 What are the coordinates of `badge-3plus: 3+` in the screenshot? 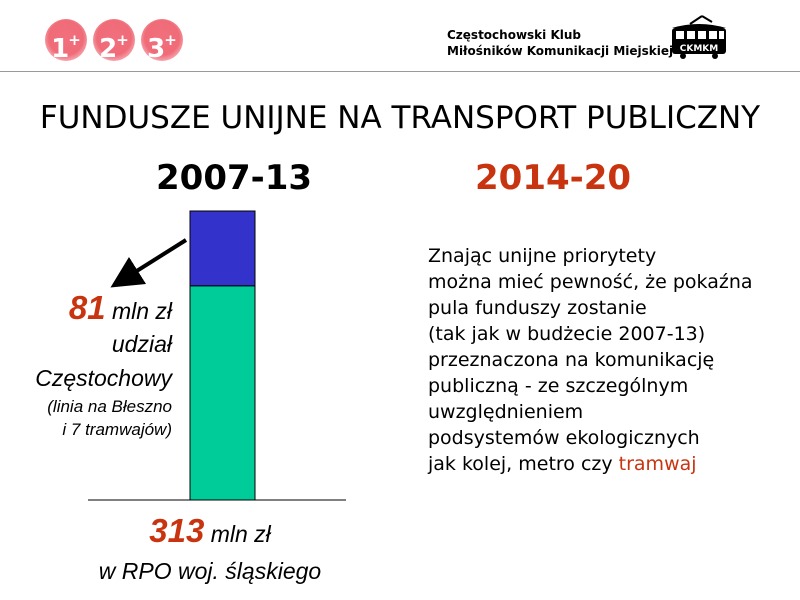 It's located at (162, 41).